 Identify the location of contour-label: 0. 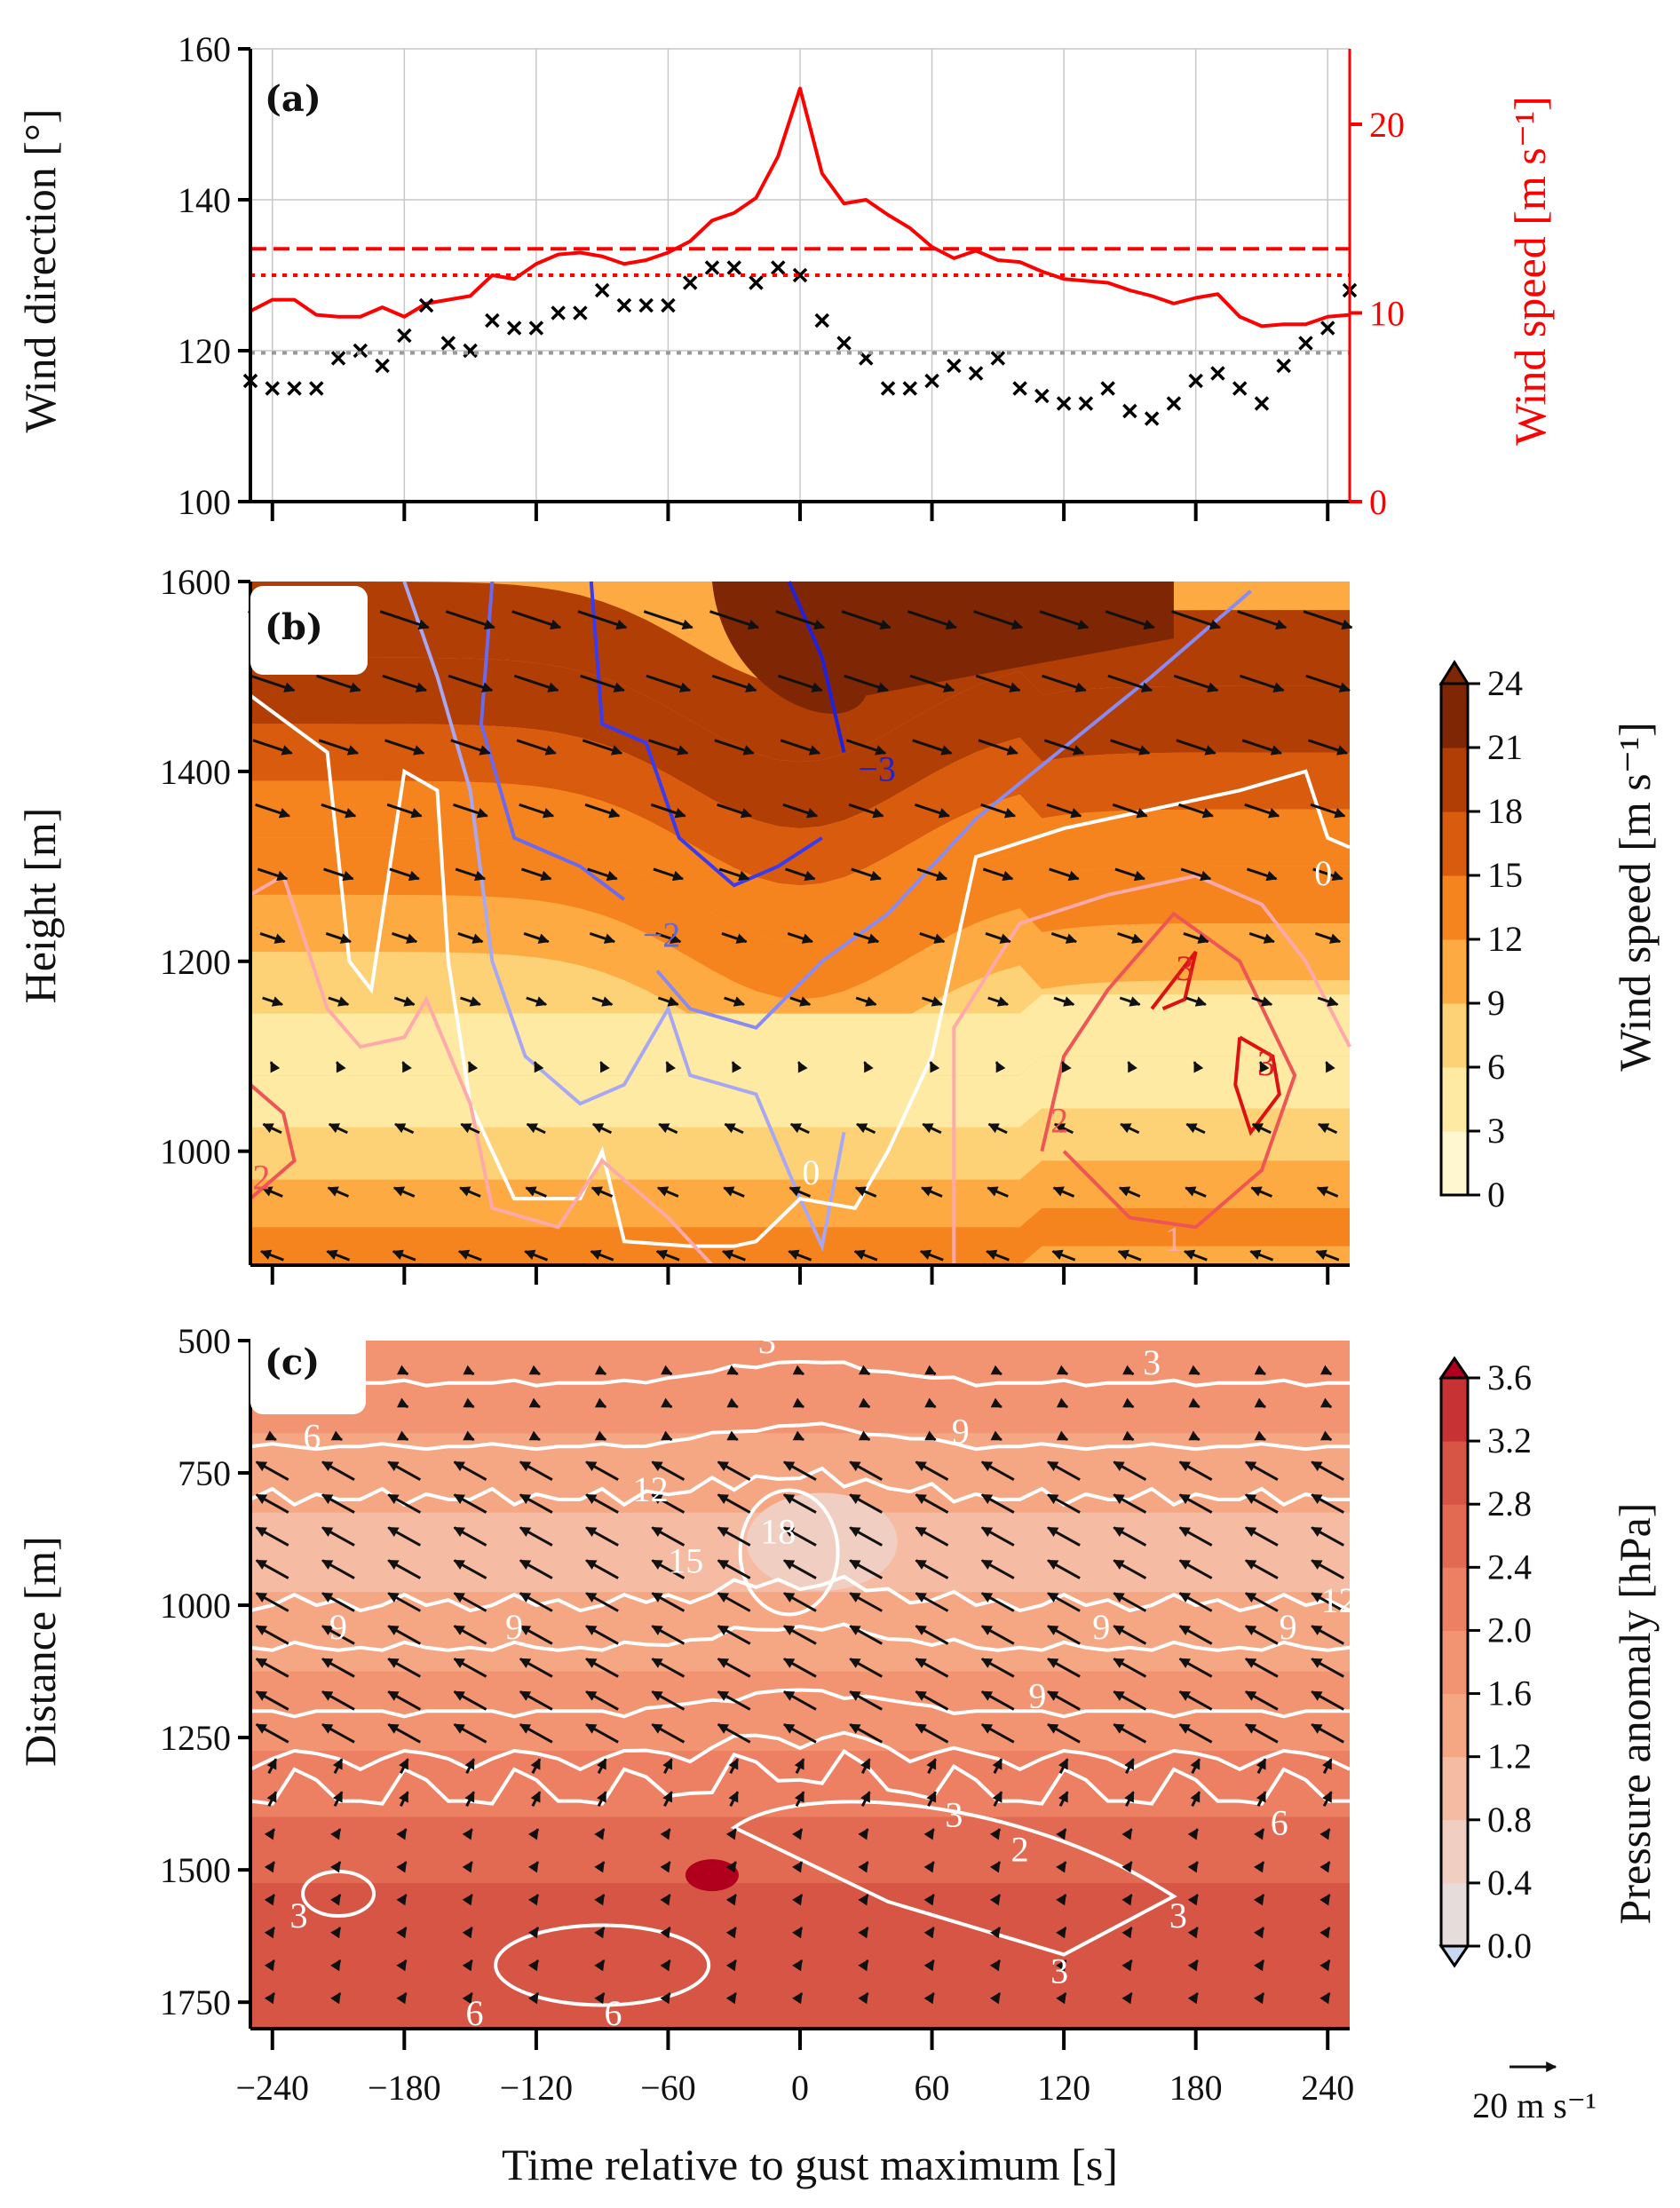
(1323, 873).